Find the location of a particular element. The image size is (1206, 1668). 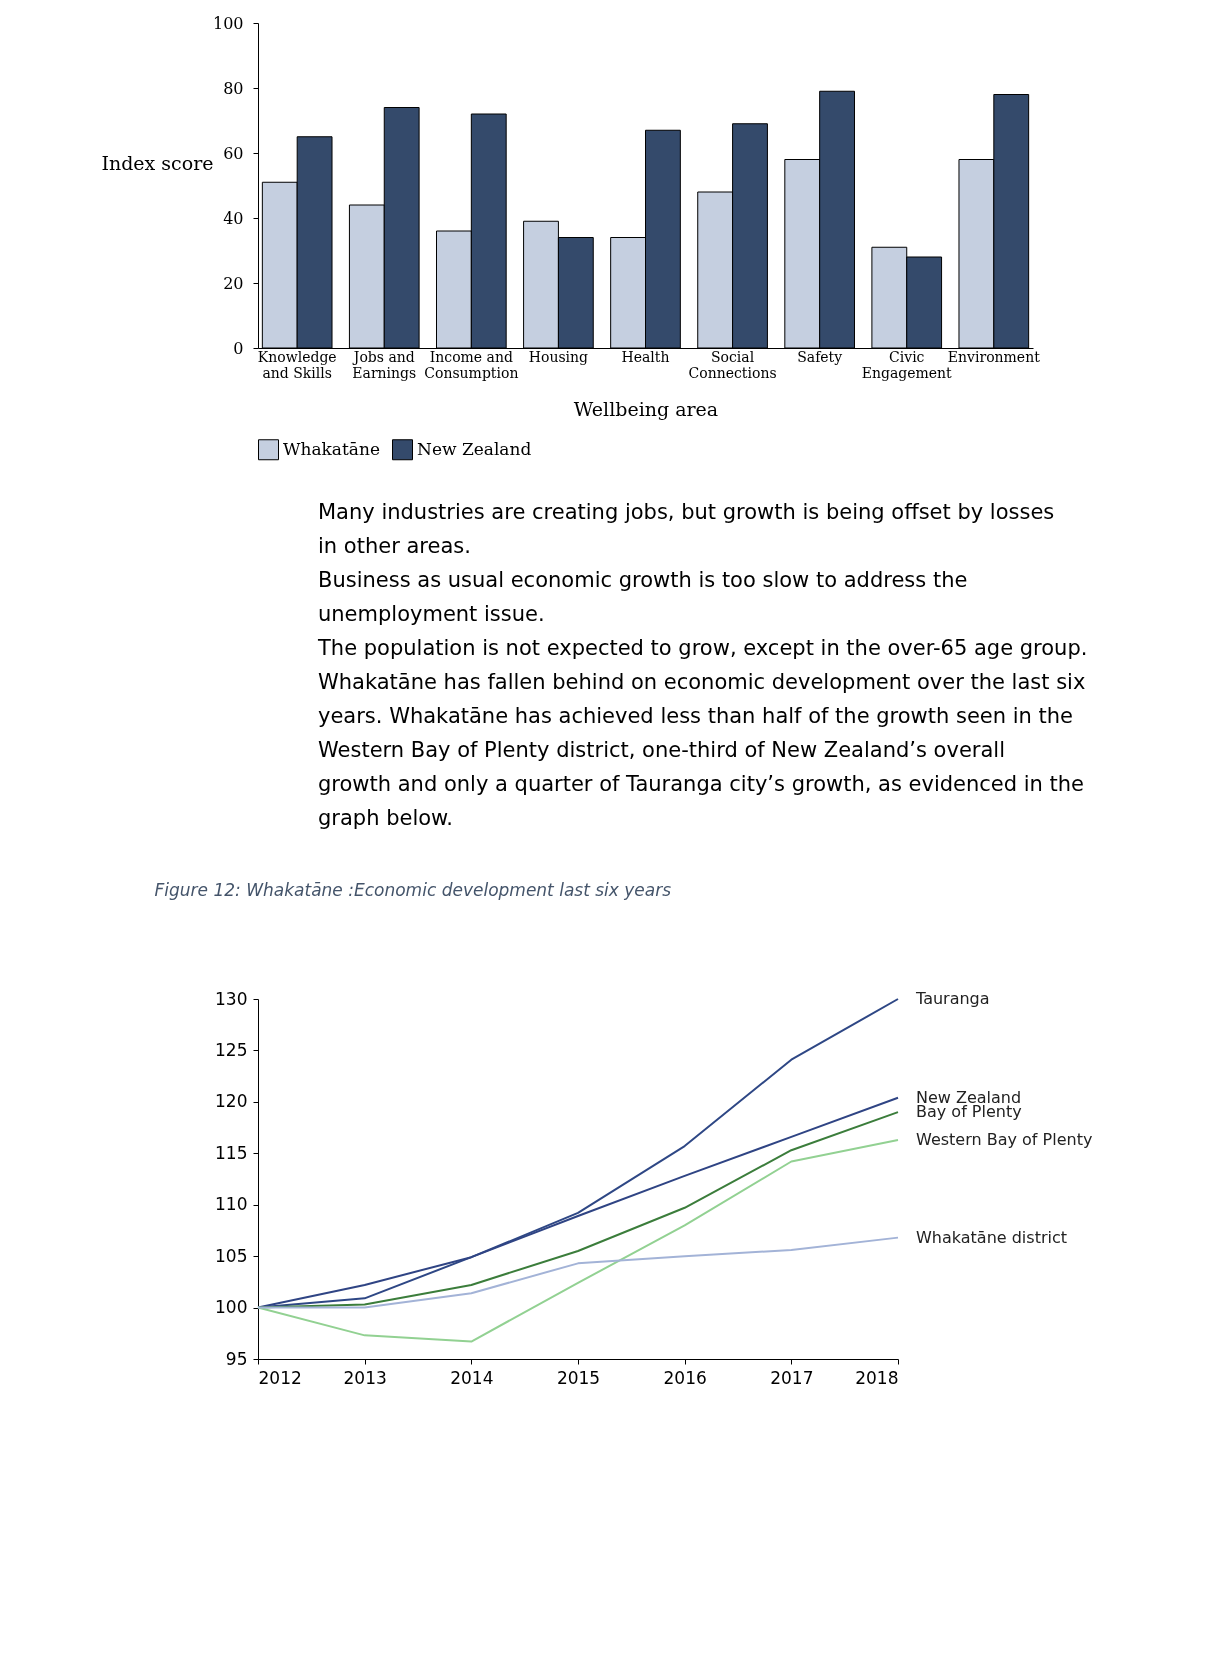

legend-label: Whakatāne is located at coordinates (331, 448).